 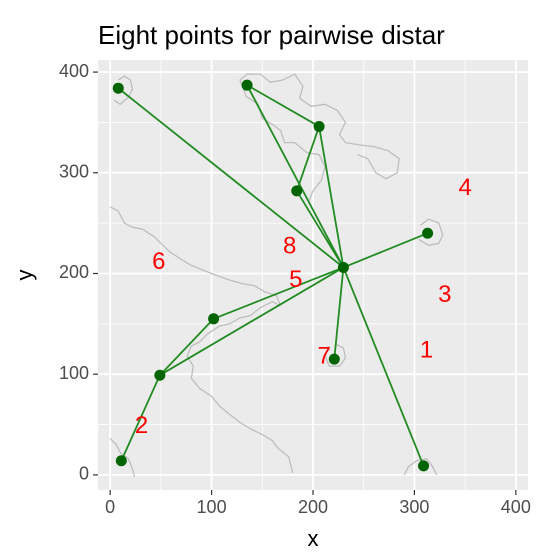 I want to click on x-axis-title: x, so click(x=313, y=538).